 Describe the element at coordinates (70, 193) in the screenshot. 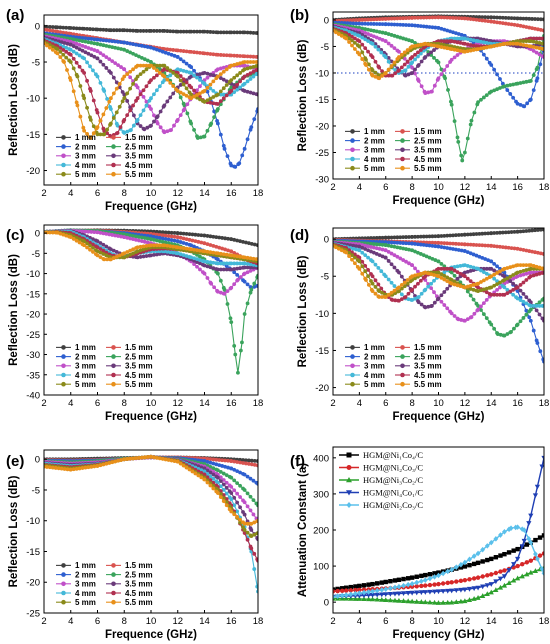

I see `x-tick-label: 4` at that location.